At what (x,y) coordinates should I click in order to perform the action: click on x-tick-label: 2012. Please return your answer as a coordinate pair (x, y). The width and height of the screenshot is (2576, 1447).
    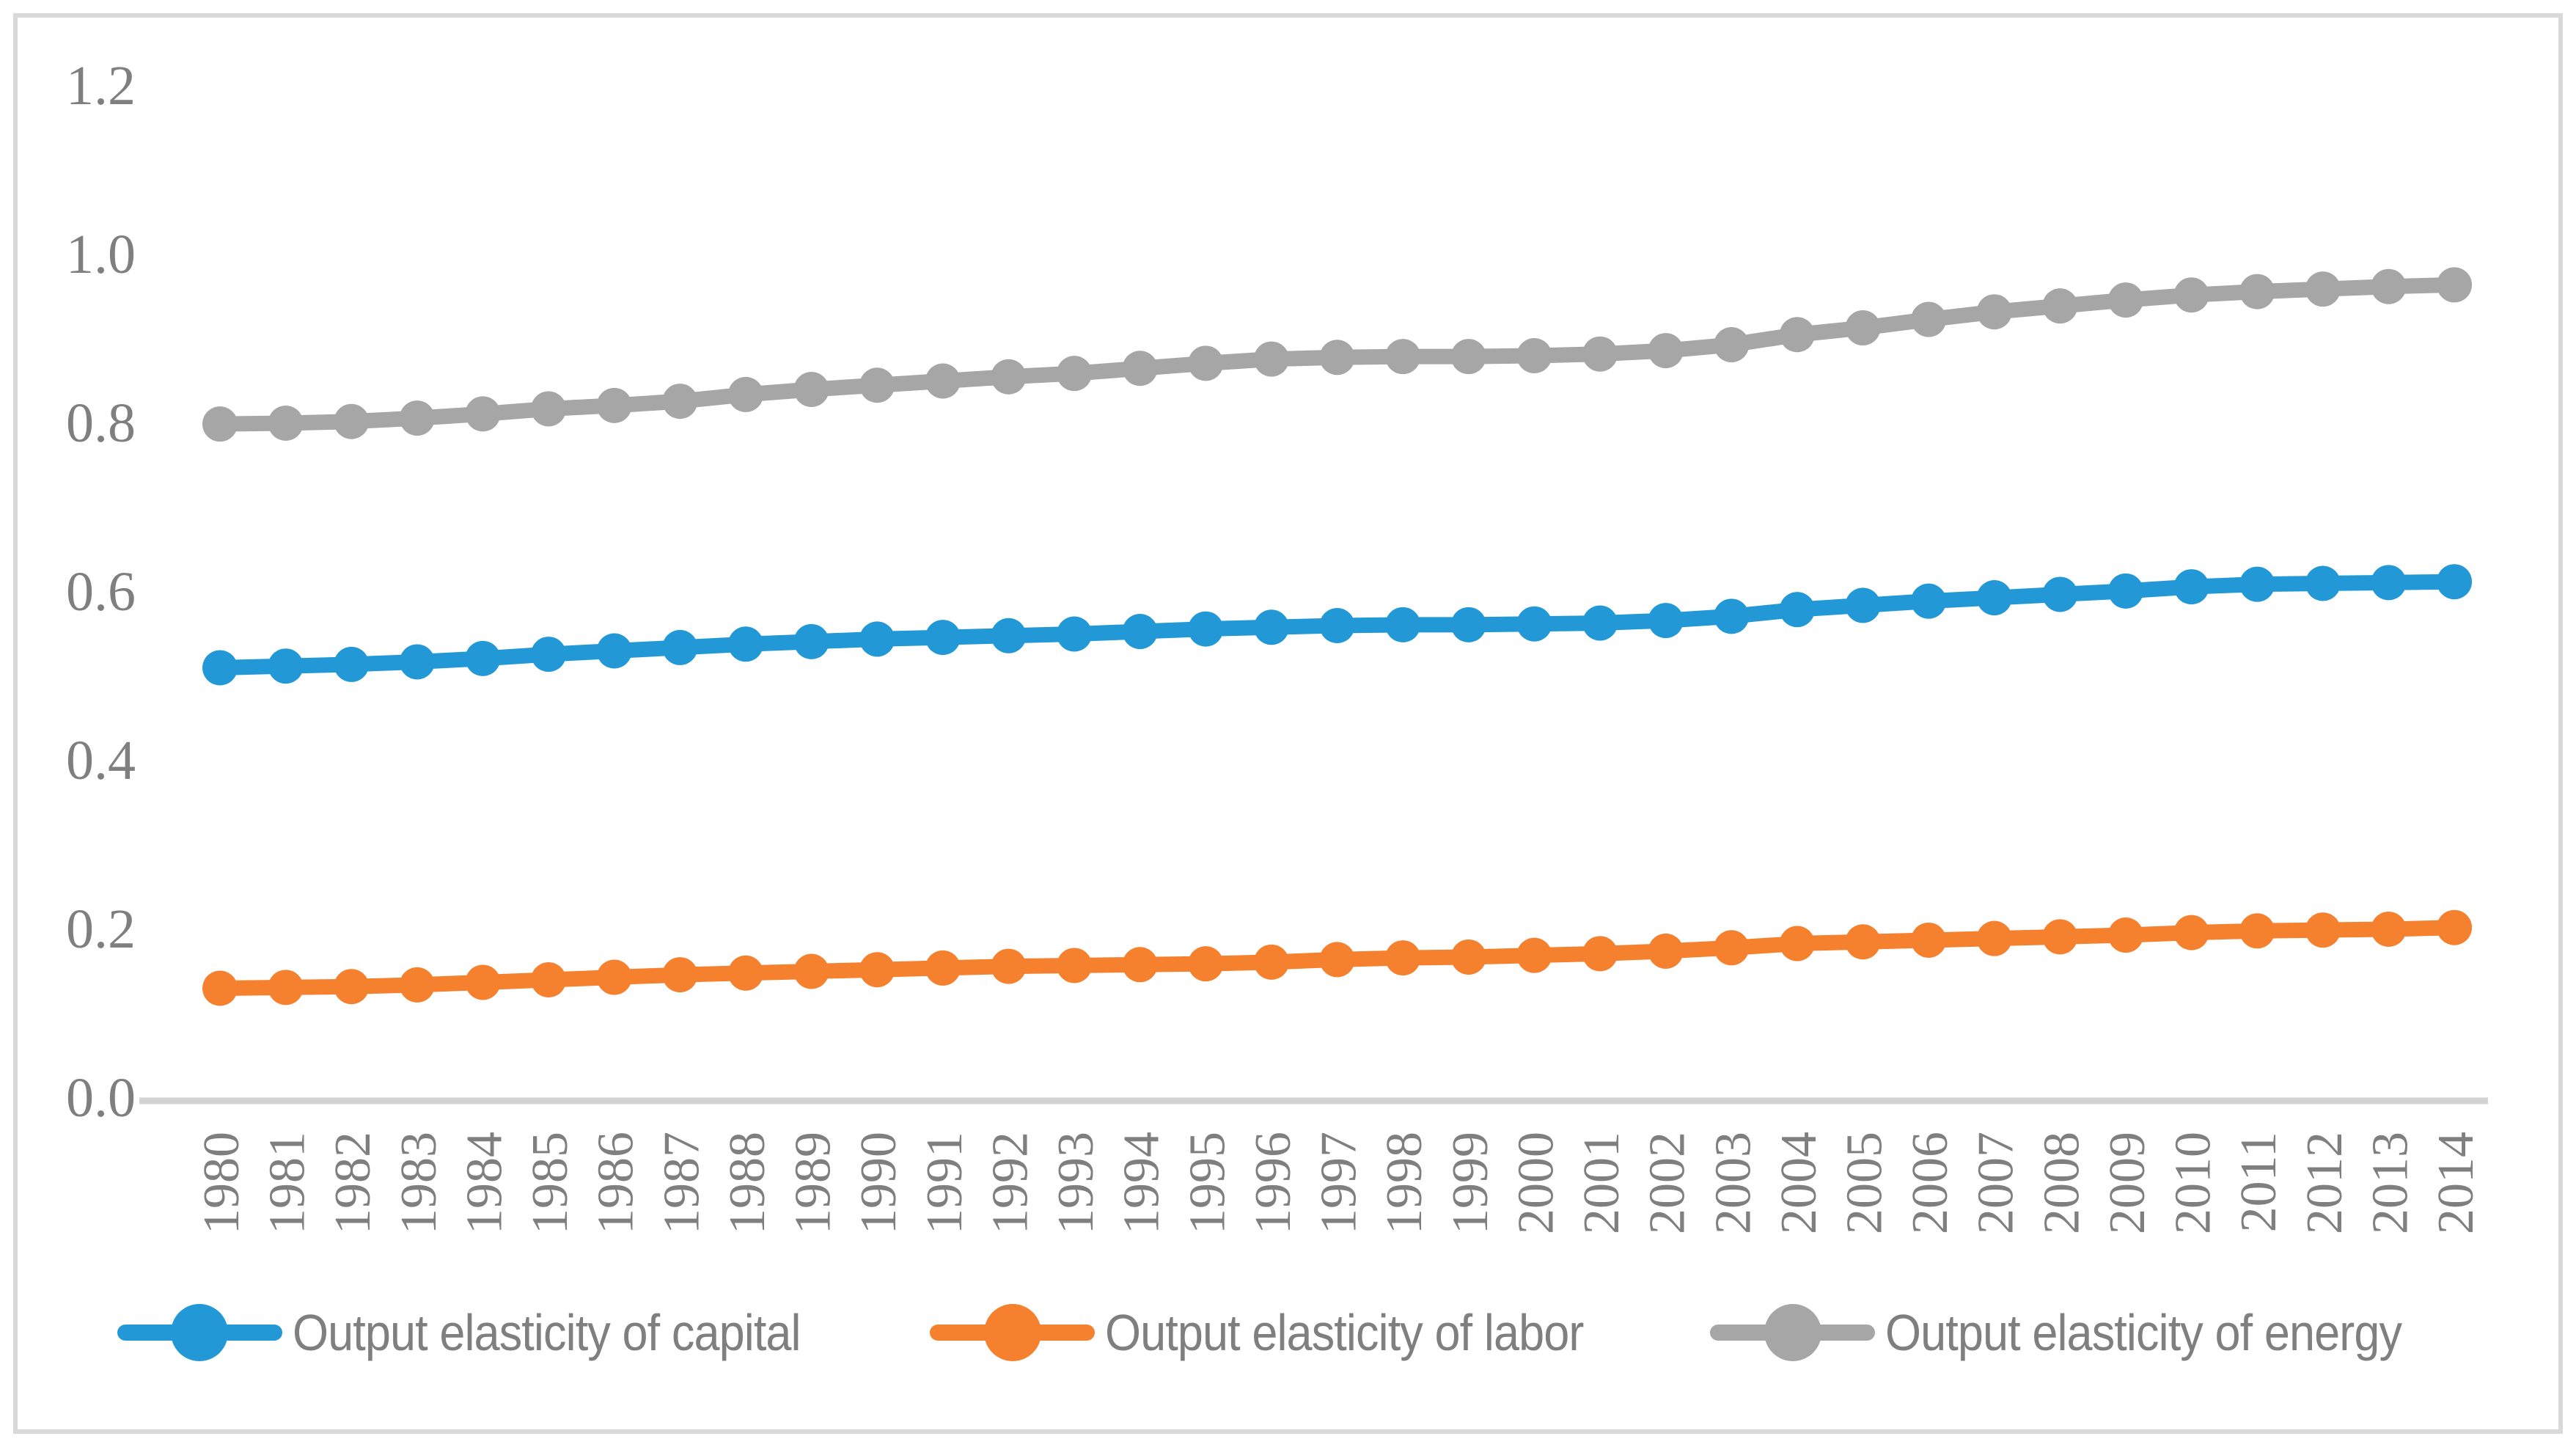
    Looking at the image, I should click on (2325, 1183).